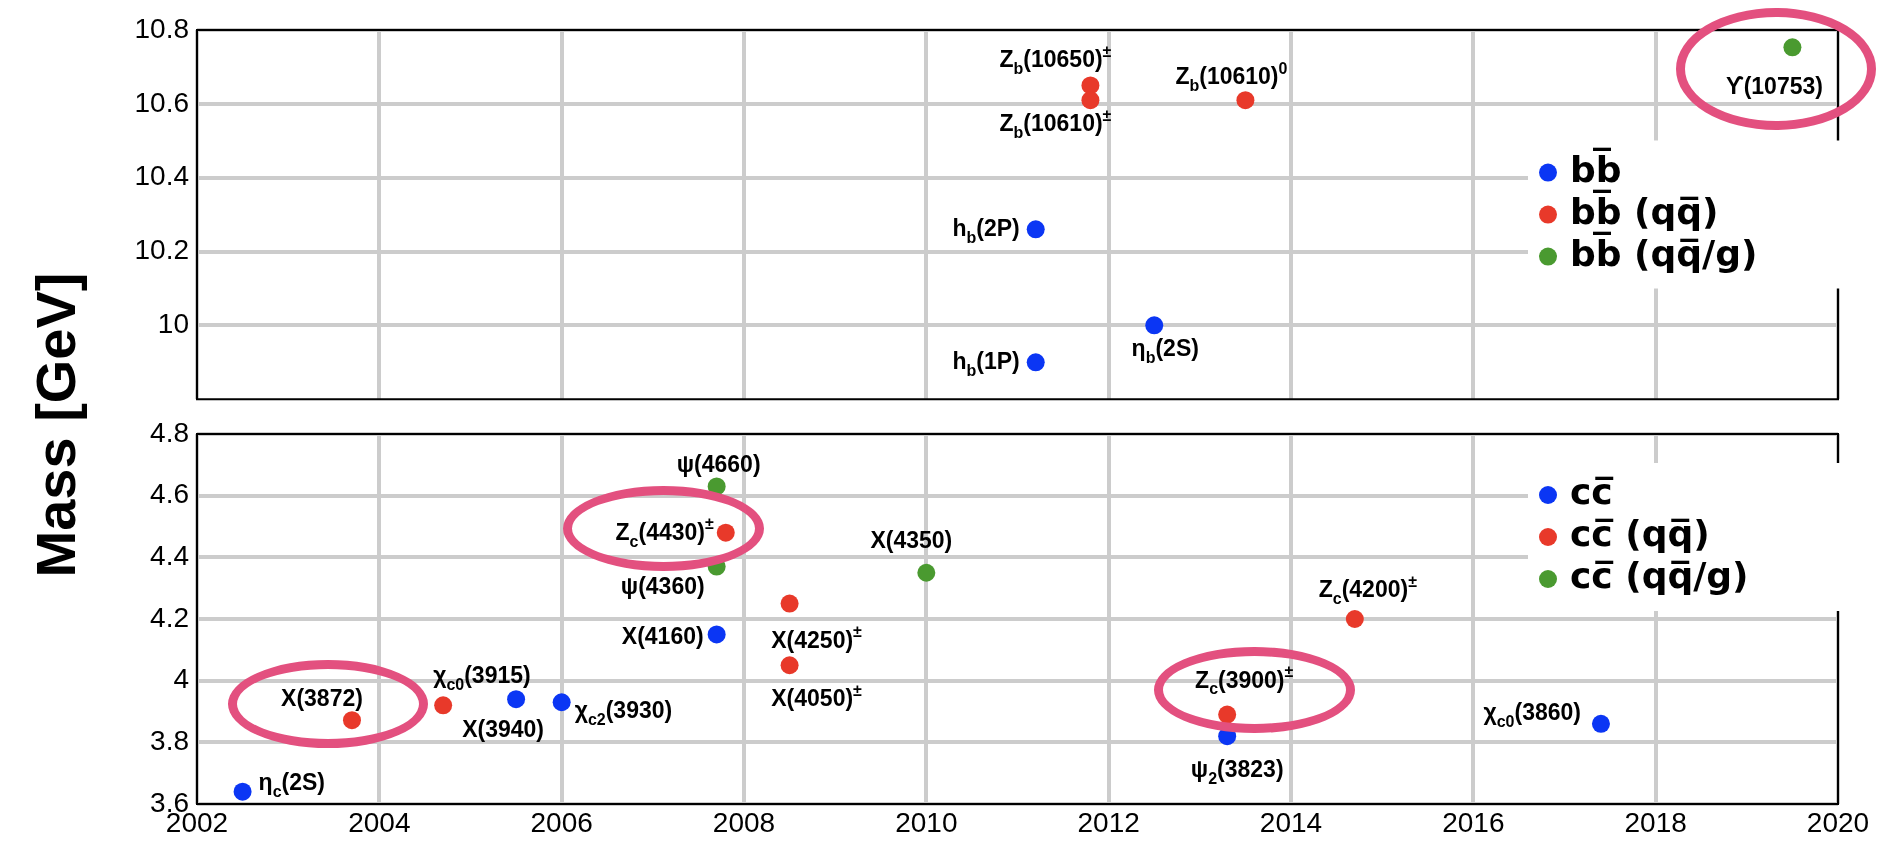 Image resolution: width=1885 pixels, height=849 pixels. What do you see at coordinates (379, 822) in the screenshot?
I see `x-tick-label: 2004` at bounding box center [379, 822].